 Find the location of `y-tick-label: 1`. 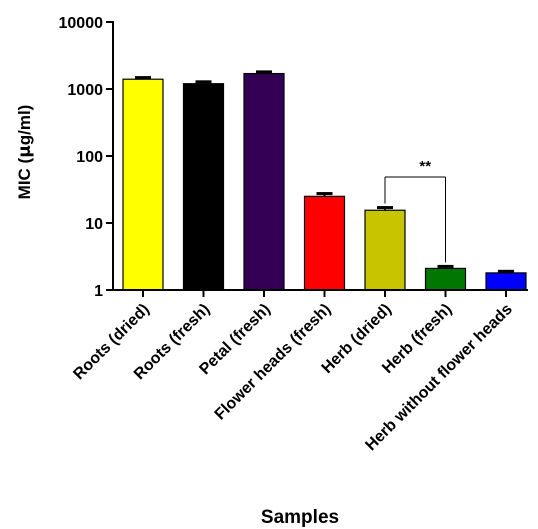

y-tick-label: 1 is located at coordinates (98, 291).